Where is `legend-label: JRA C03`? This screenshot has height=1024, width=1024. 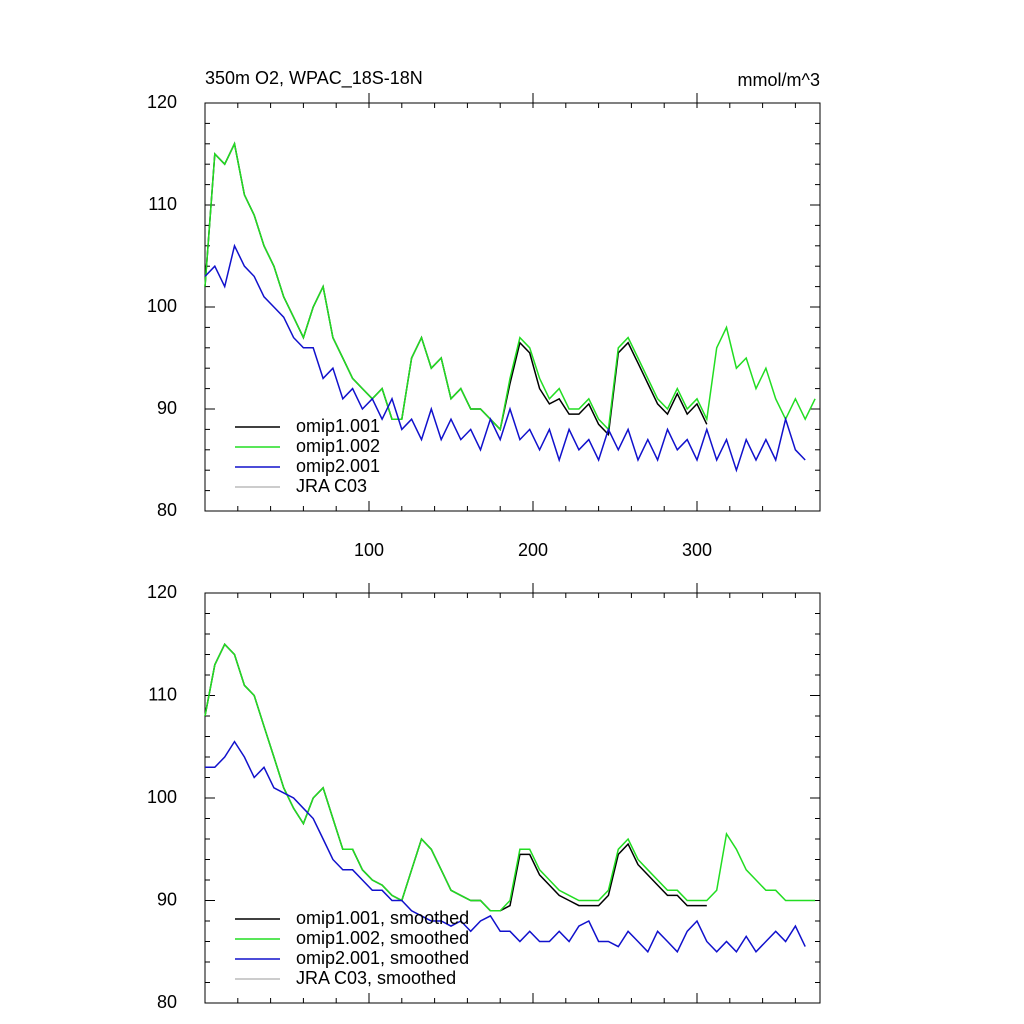 legend-label: JRA C03 is located at coordinates (331, 486).